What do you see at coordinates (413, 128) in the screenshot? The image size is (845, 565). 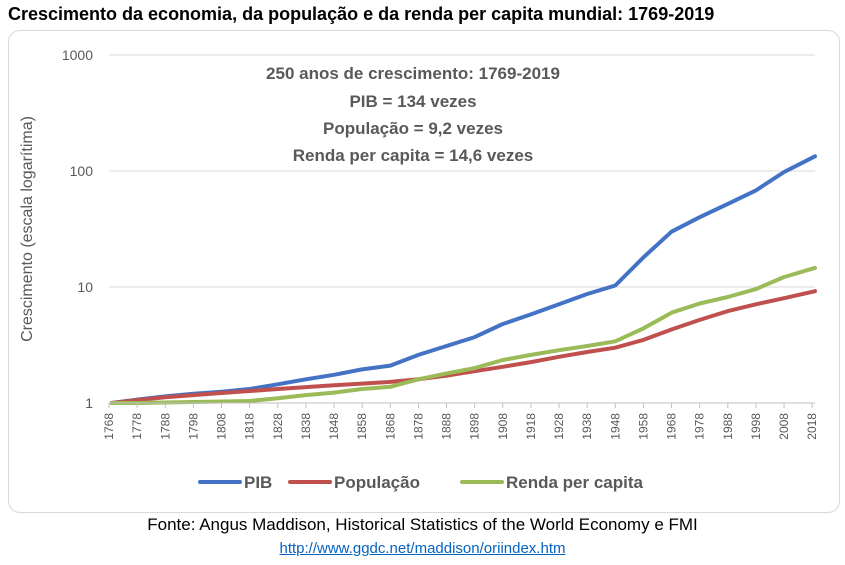 I see `annotation-line-2: População = 9,2 vezes` at bounding box center [413, 128].